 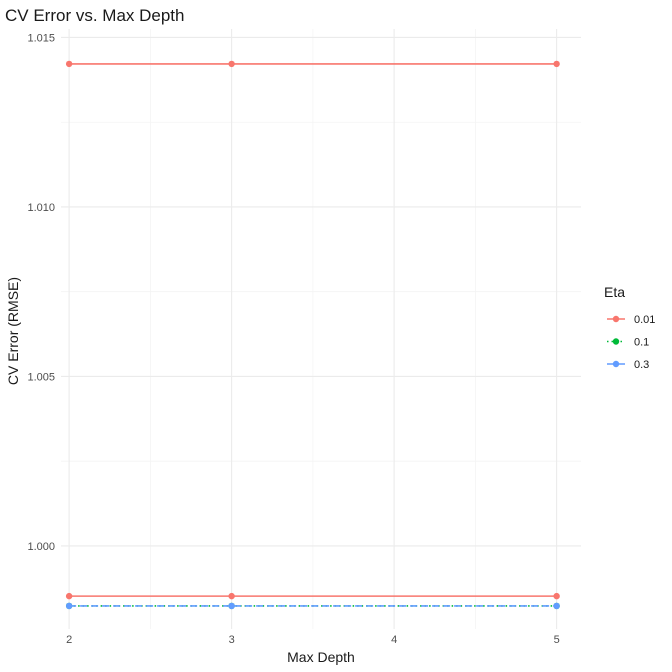 I want to click on x-axis-ticks: 2 3 4 5, so click(x=313, y=640).